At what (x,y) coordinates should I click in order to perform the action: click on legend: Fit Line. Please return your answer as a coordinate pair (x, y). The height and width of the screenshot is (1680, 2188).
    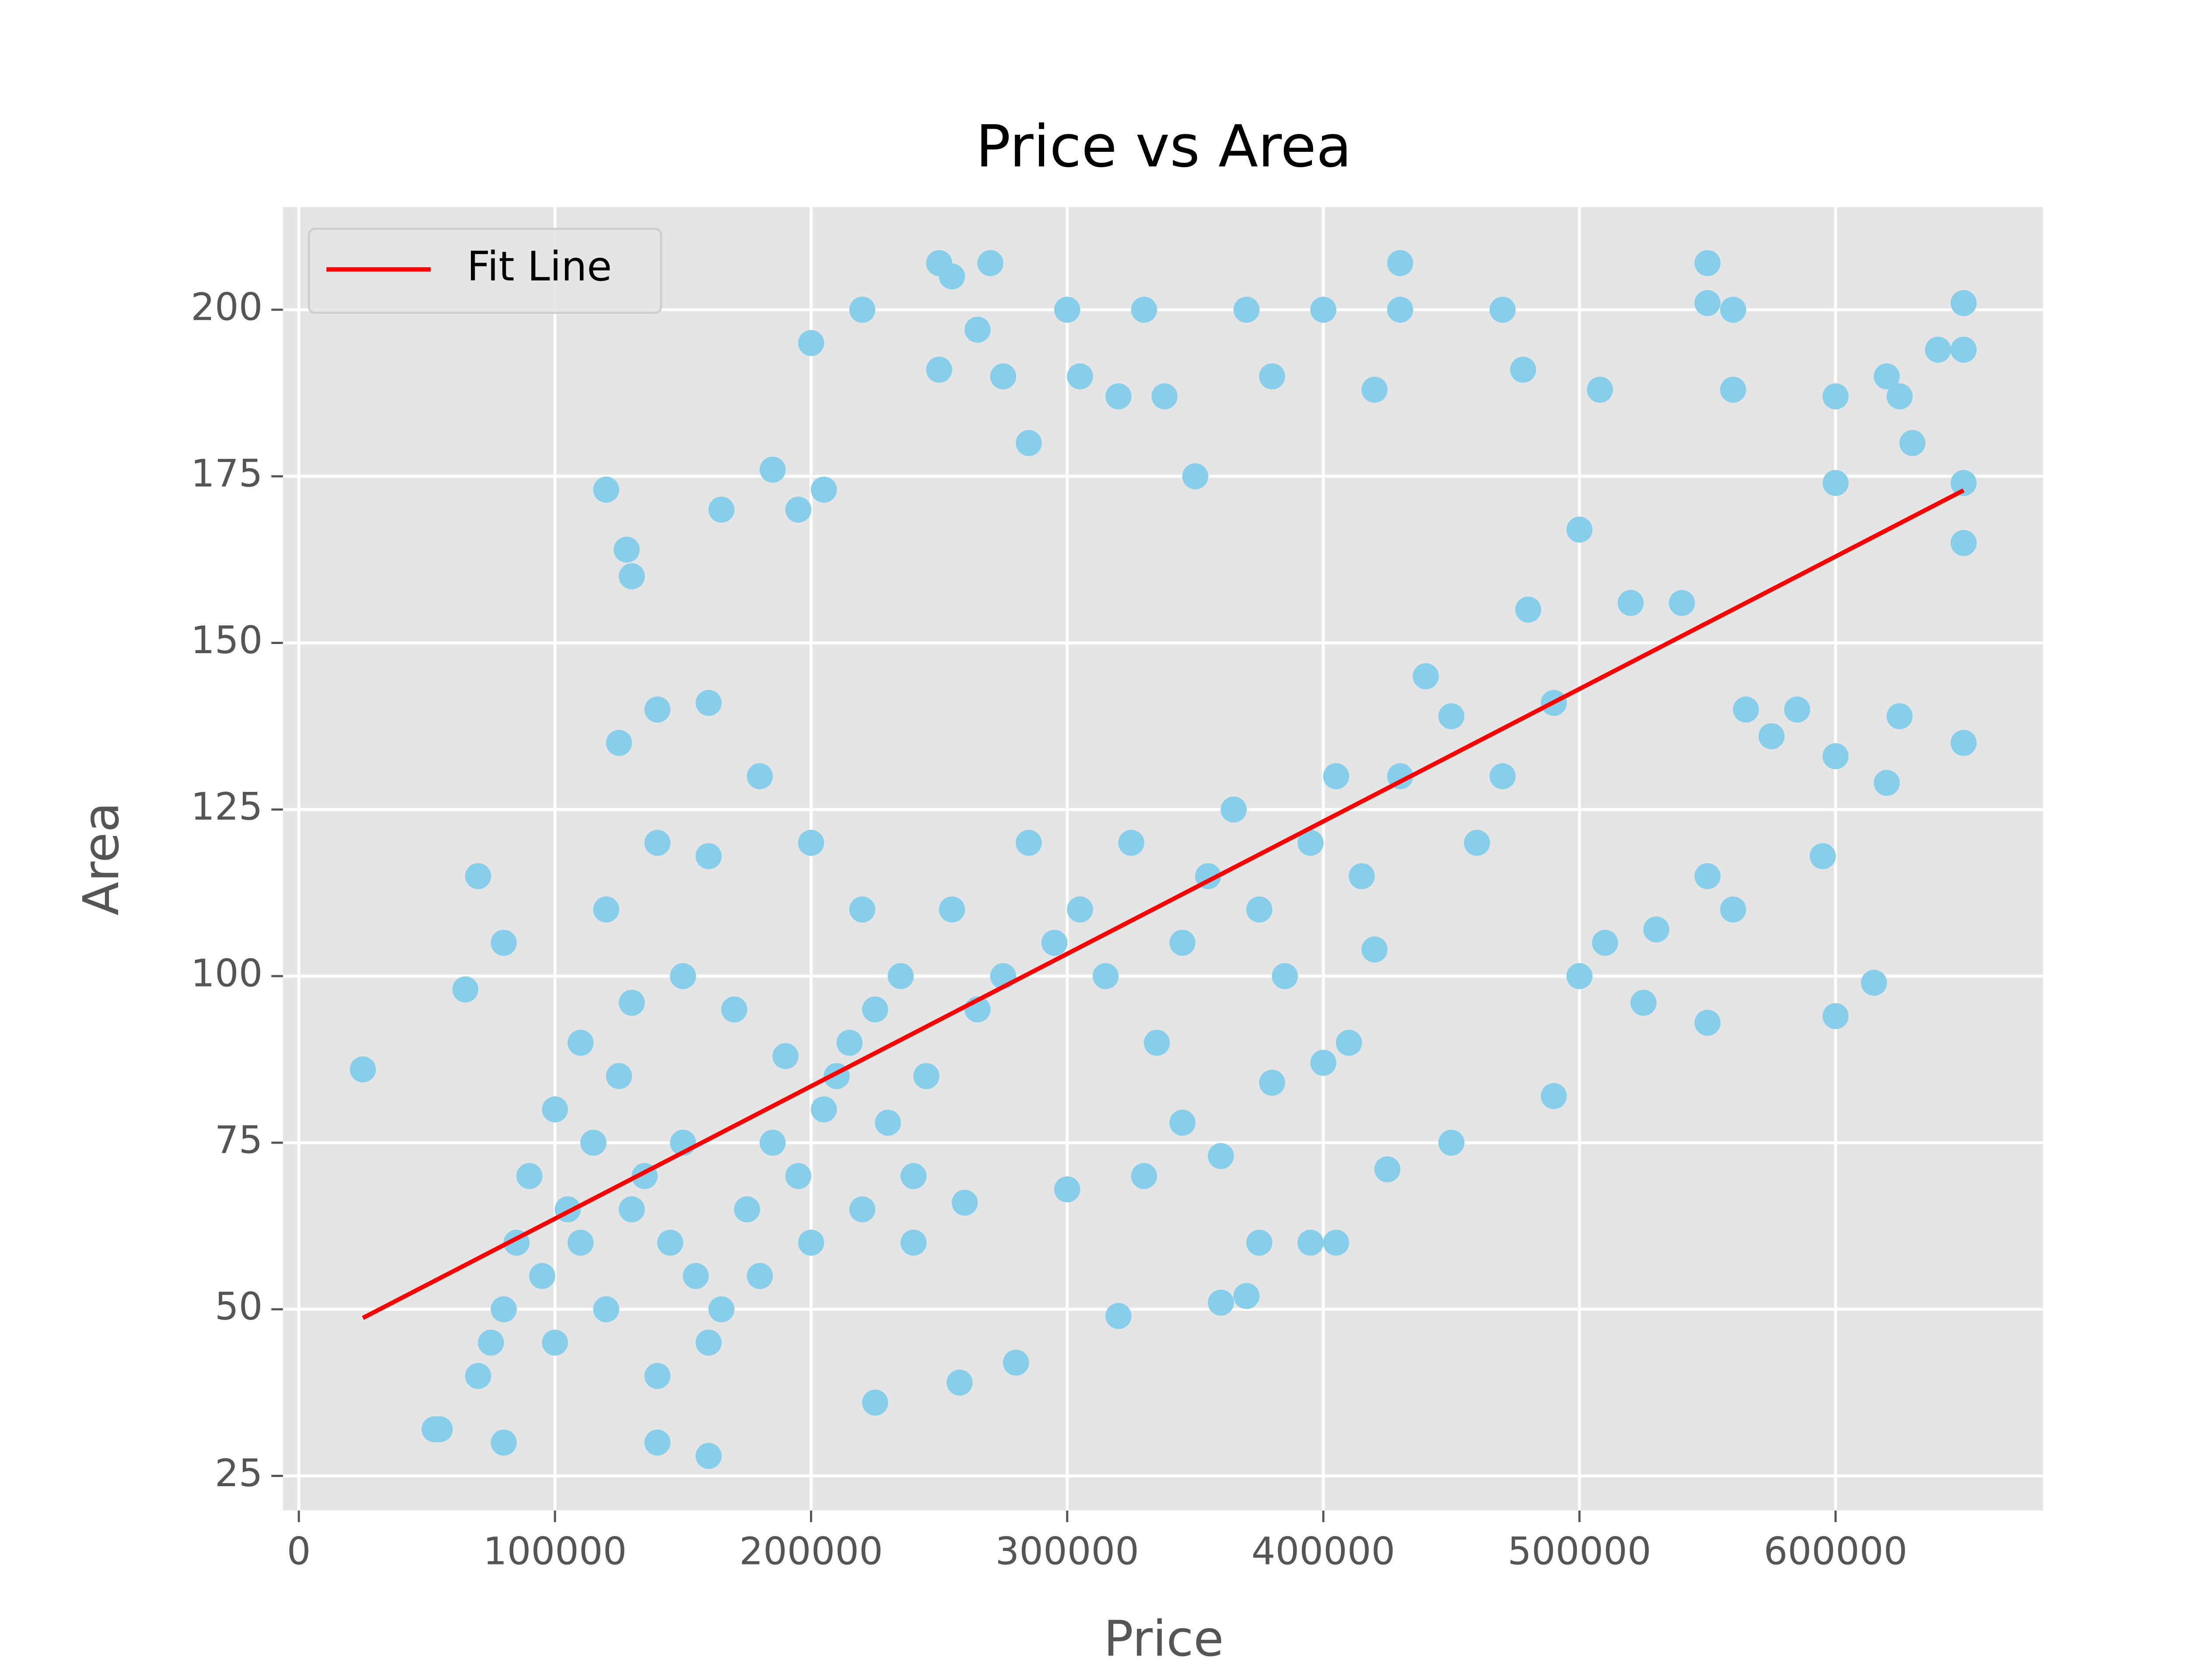
    Looking at the image, I should click on (485, 271).